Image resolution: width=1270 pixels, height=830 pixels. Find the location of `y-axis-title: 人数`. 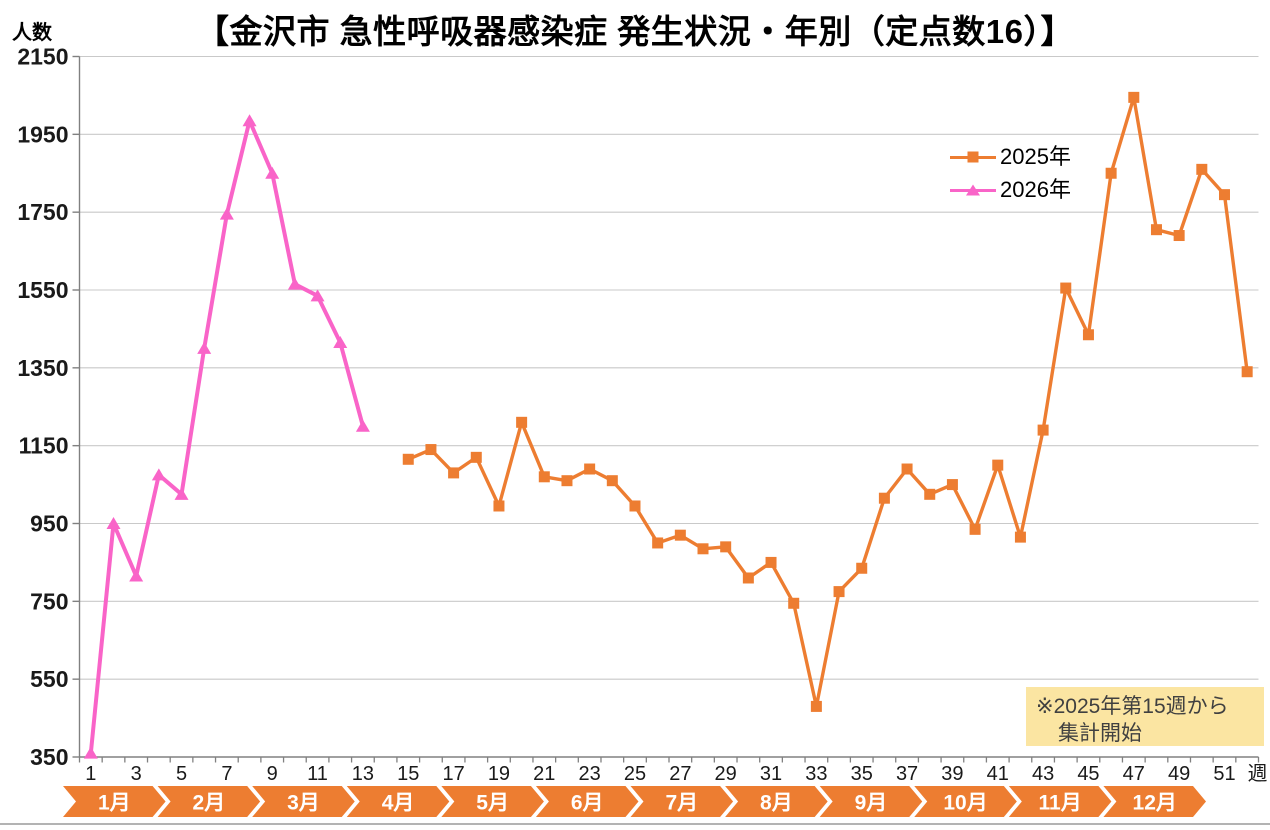

y-axis-title: 人数 is located at coordinates (32, 33).